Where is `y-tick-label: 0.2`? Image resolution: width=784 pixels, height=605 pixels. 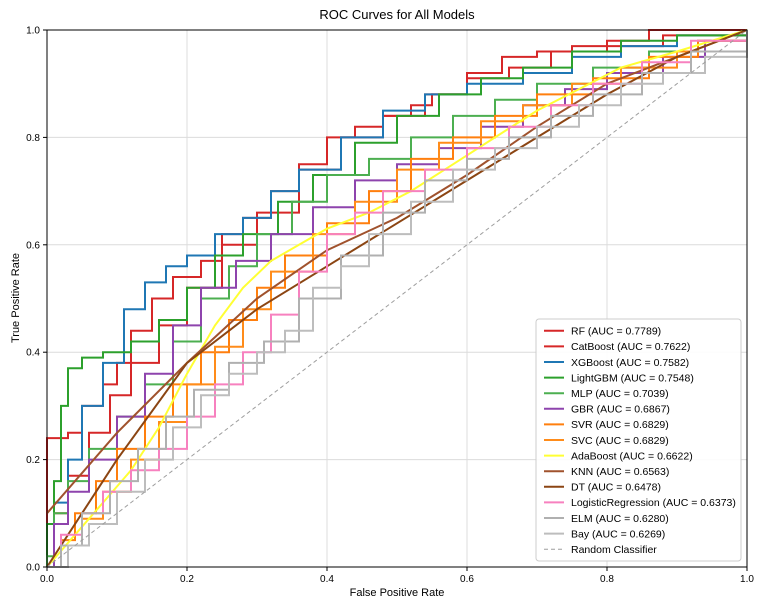
y-tick-label: 0.2 is located at coordinates (33, 460).